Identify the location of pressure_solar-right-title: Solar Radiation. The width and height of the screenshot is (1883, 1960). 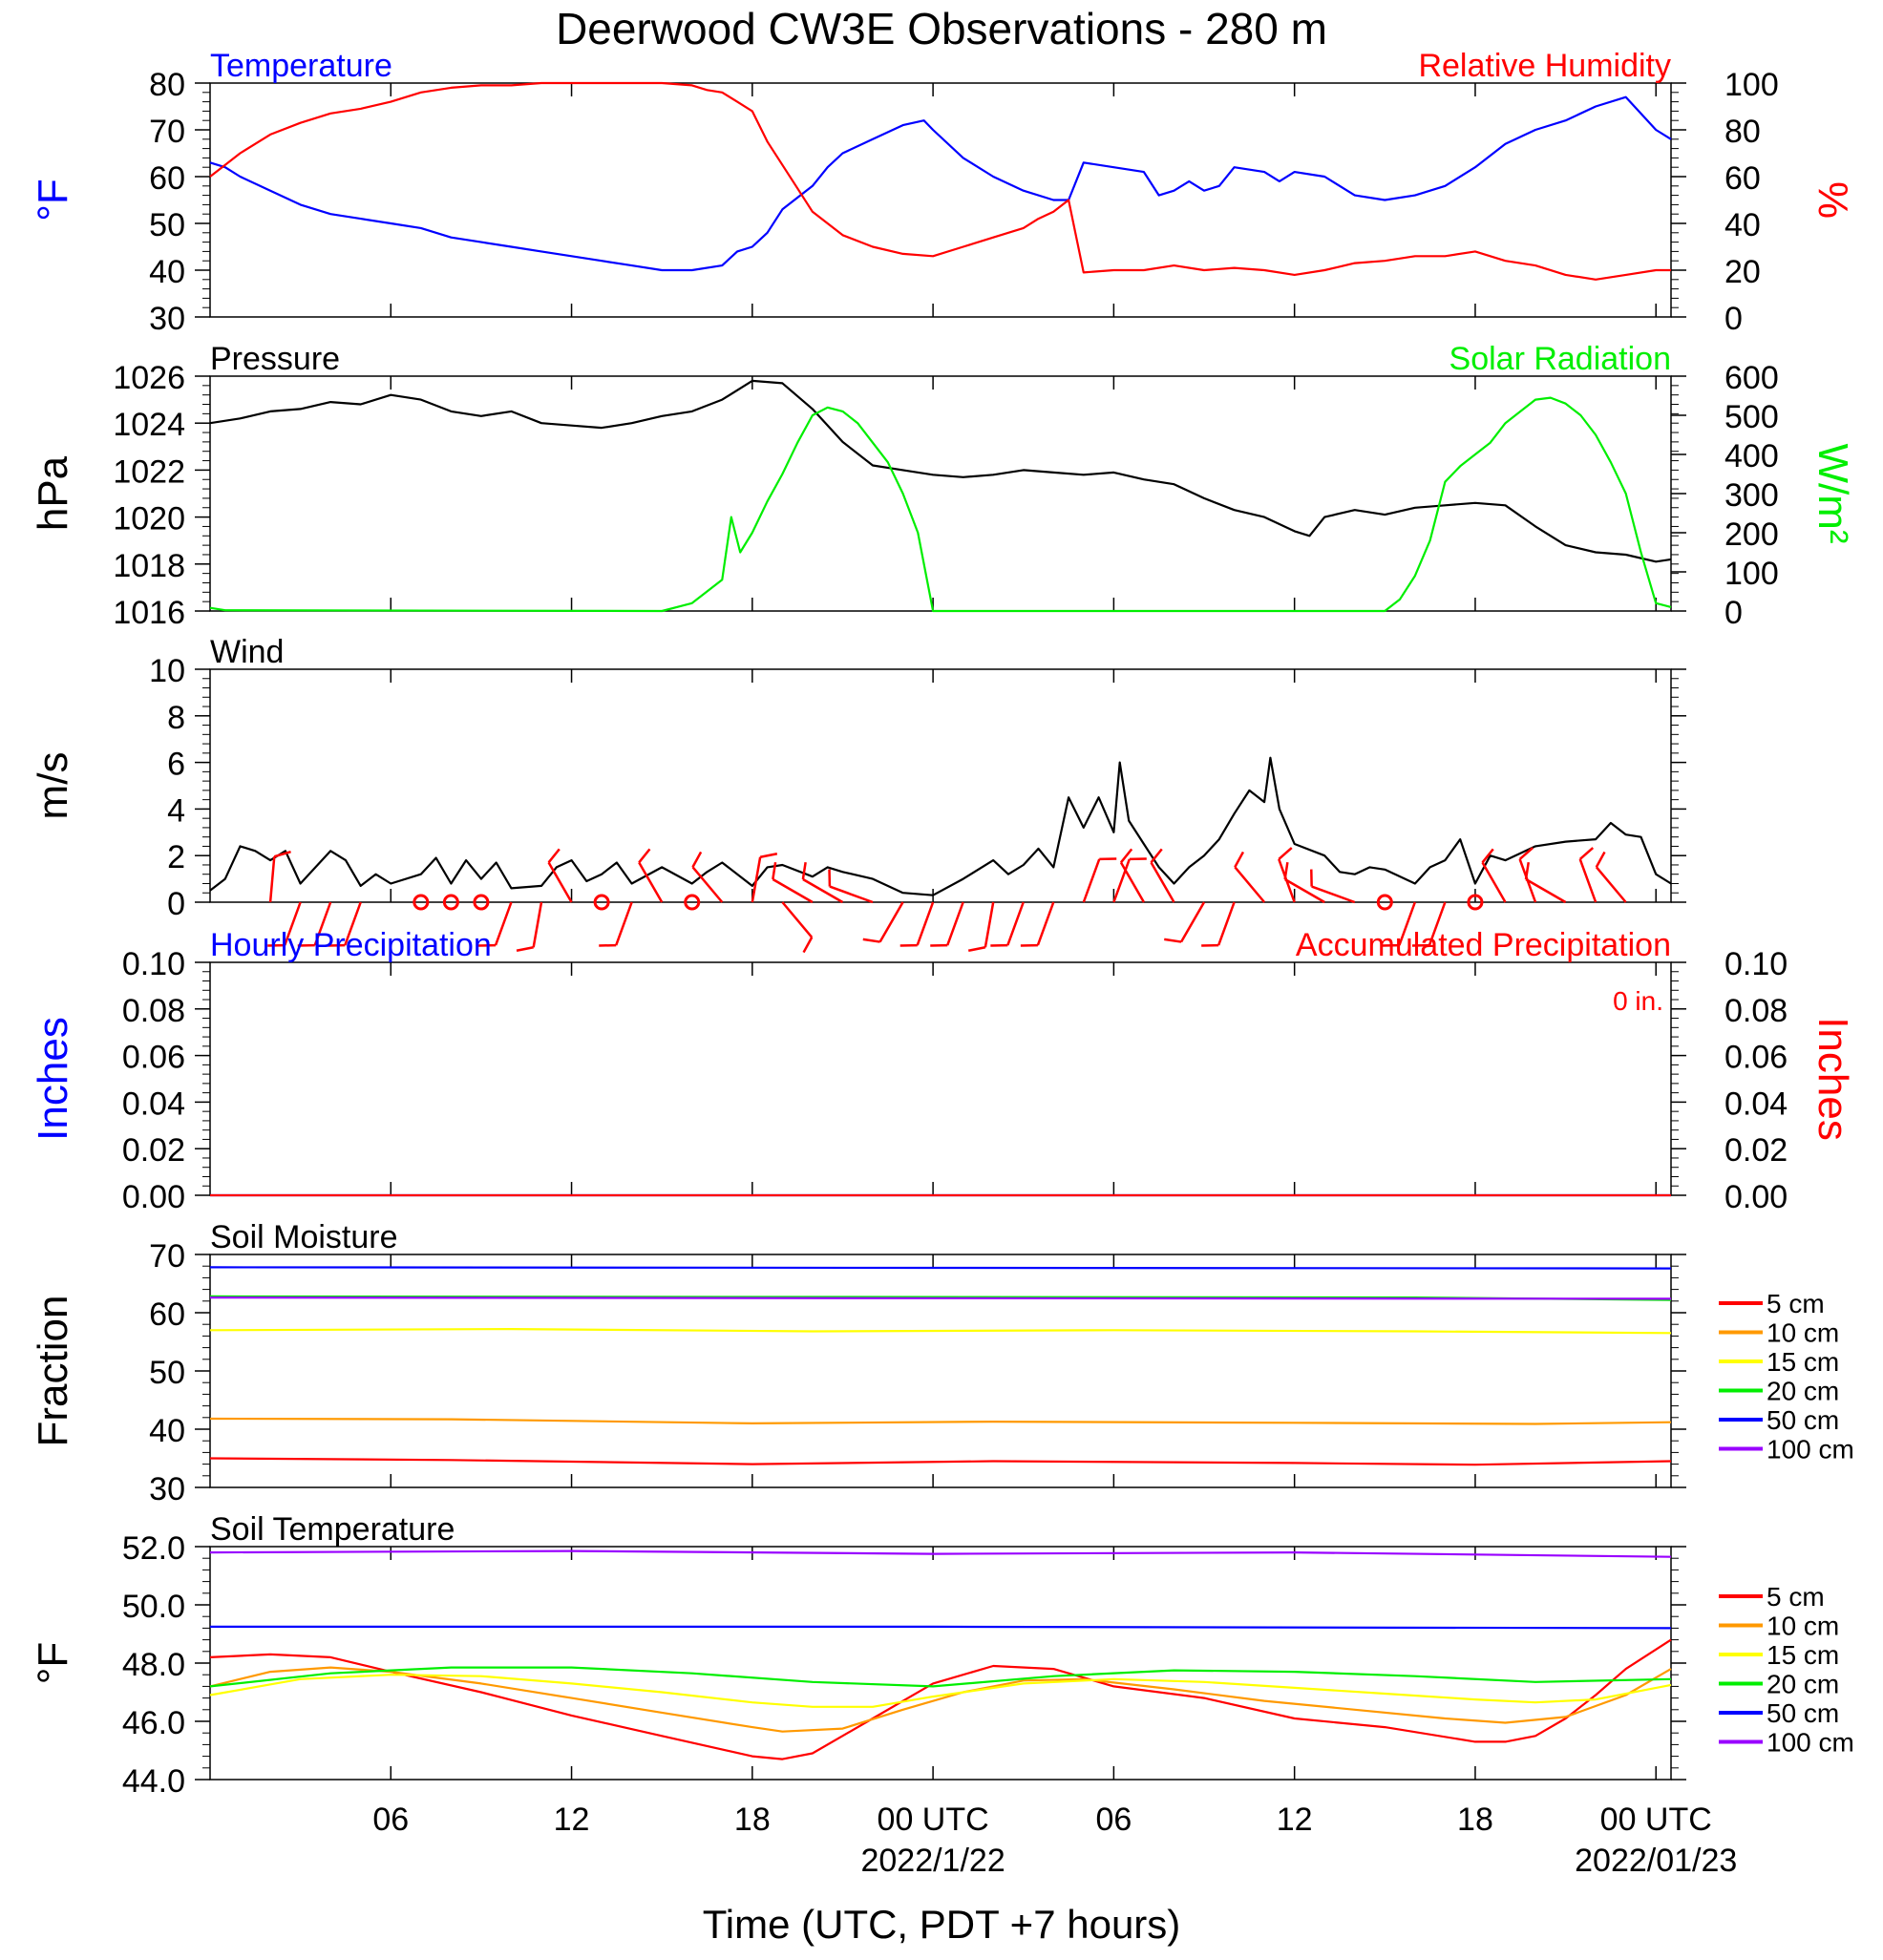
(1560, 359).